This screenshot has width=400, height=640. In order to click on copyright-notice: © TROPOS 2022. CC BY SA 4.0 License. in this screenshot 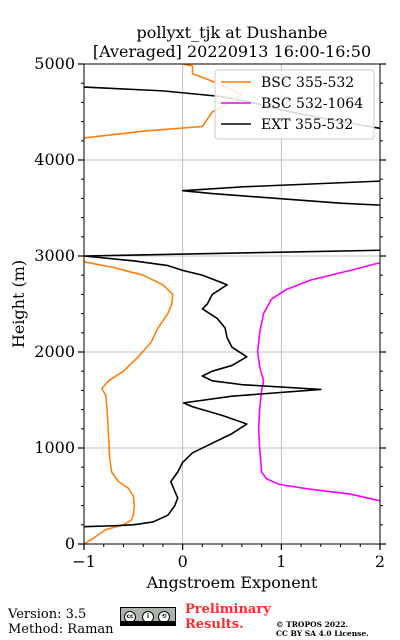, I will do `click(322, 629)`.